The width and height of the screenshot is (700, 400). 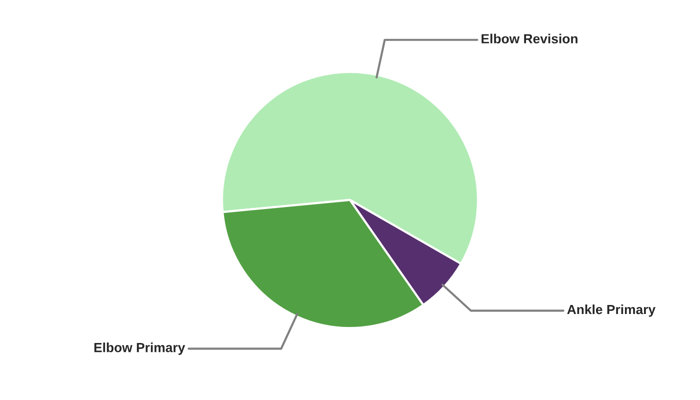 I want to click on slice-label: Elbow Primary, so click(x=140, y=348).